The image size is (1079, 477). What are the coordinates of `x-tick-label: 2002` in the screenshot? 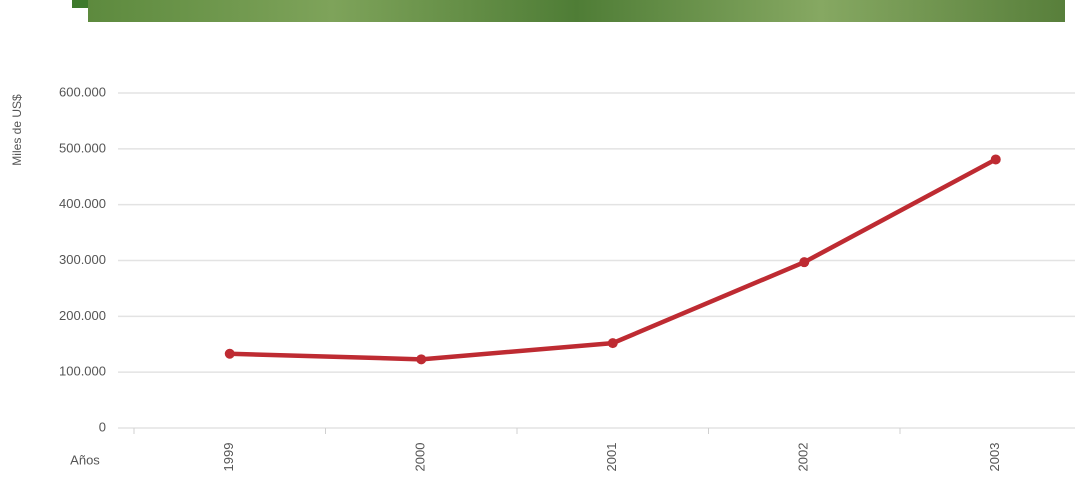 It's located at (803, 457).